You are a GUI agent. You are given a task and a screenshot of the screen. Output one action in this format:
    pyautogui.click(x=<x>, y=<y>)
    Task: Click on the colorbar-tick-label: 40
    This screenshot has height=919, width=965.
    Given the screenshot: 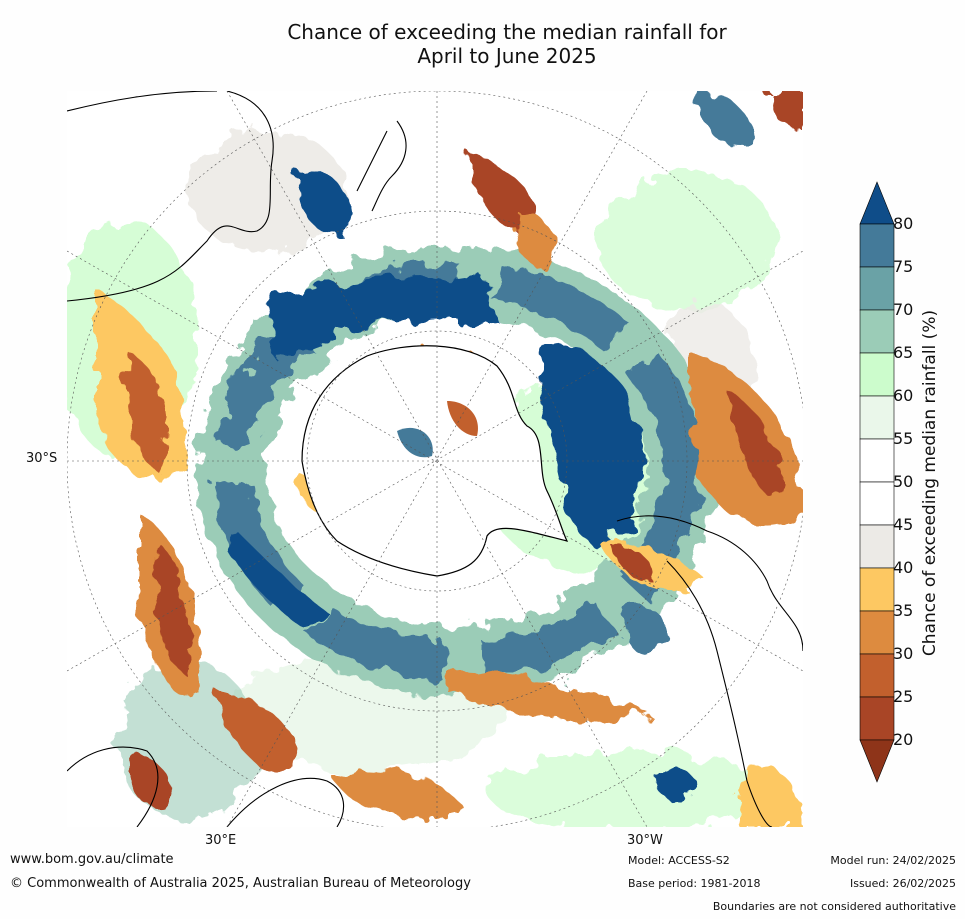 What is the action you would take?
    pyautogui.click(x=903, y=567)
    